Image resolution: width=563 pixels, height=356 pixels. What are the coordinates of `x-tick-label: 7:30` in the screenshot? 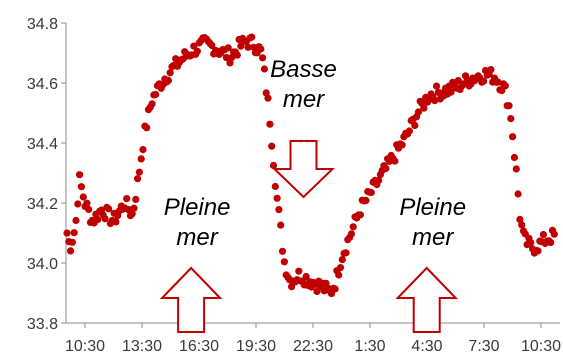 It's located at (483, 346).